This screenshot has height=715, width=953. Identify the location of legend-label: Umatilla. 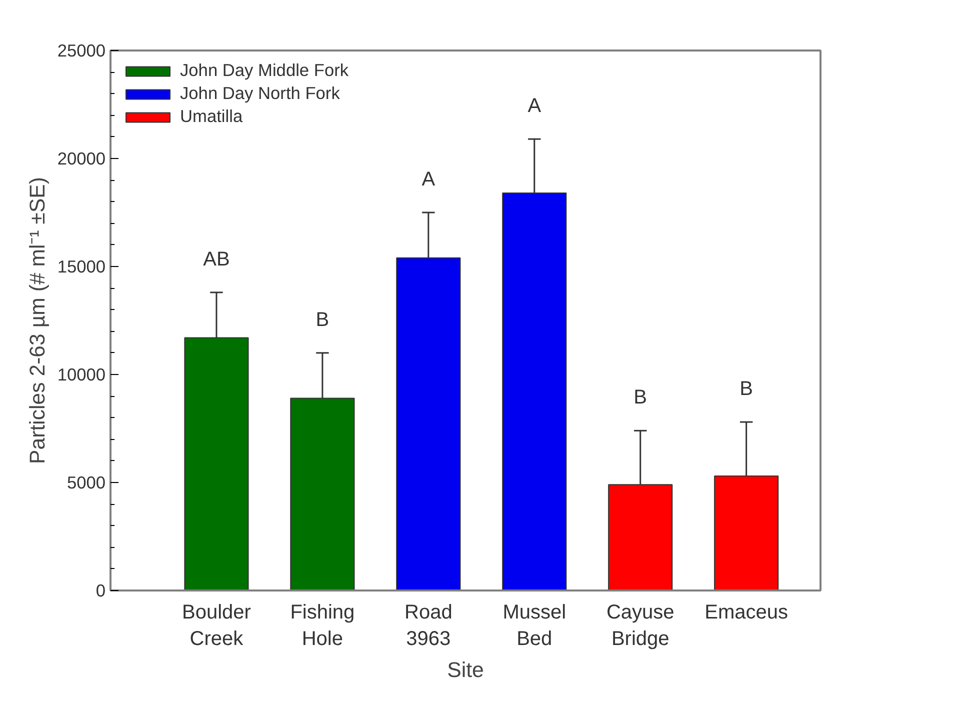
(211, 116).